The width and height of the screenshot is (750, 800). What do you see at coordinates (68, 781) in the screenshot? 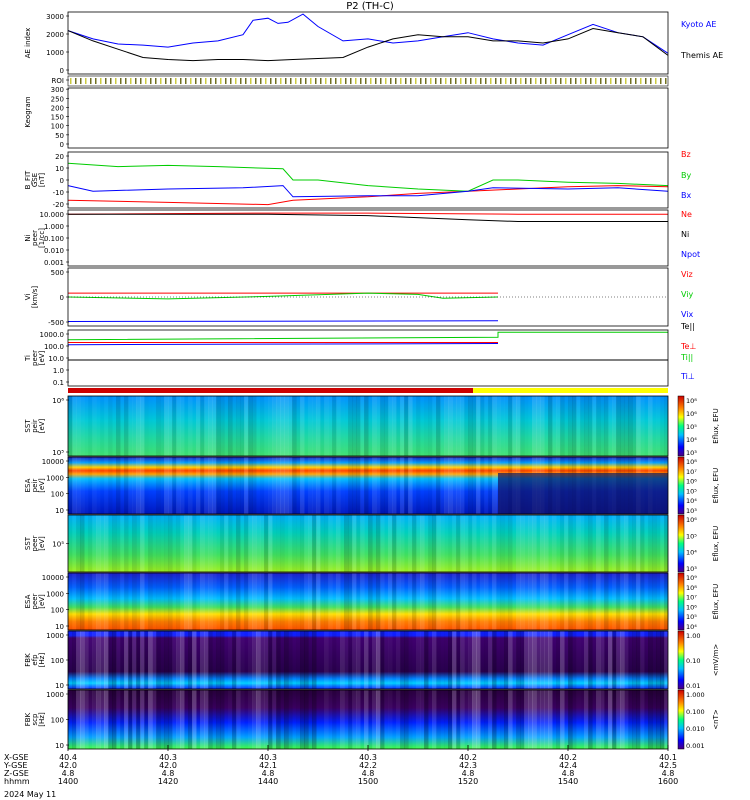
I see `axis-value-t: 1400` at bounding box center [68, 781].